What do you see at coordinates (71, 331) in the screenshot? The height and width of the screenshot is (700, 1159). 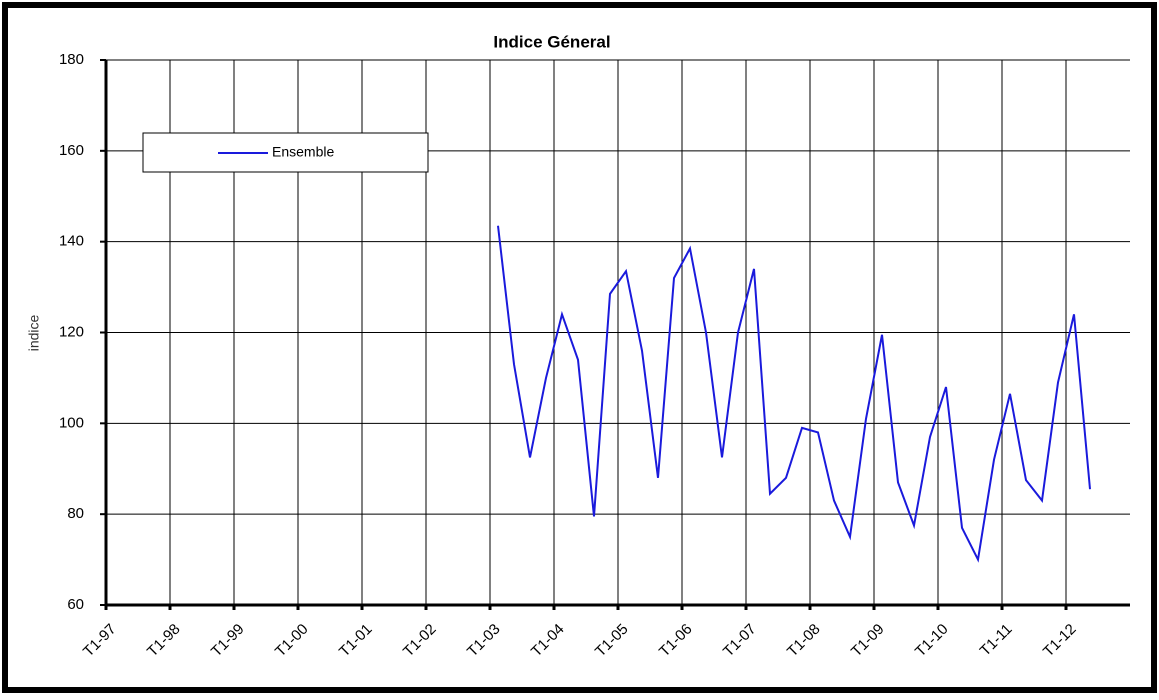 I see `y-tick-label: 120` at bounding box center [71, 331].